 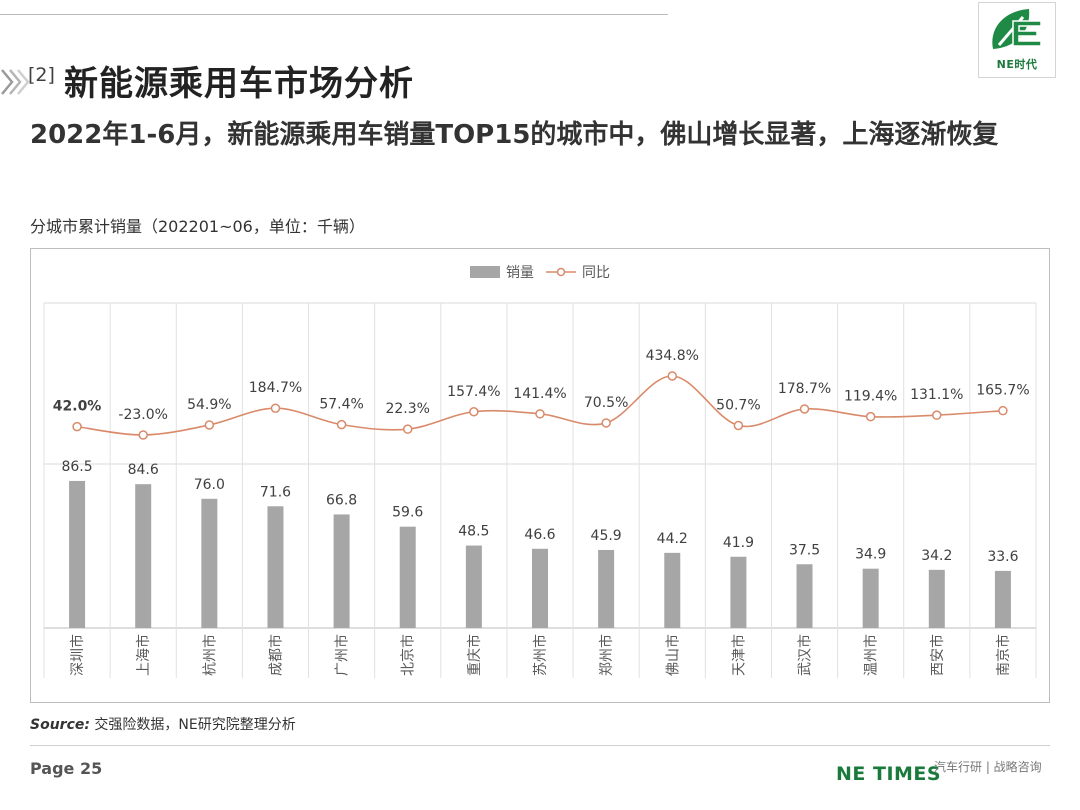 What do you see at coordinates (341, 500) in the screenshot?
I see `bar-value-label: 66.8` at bounding box center [341, 500].